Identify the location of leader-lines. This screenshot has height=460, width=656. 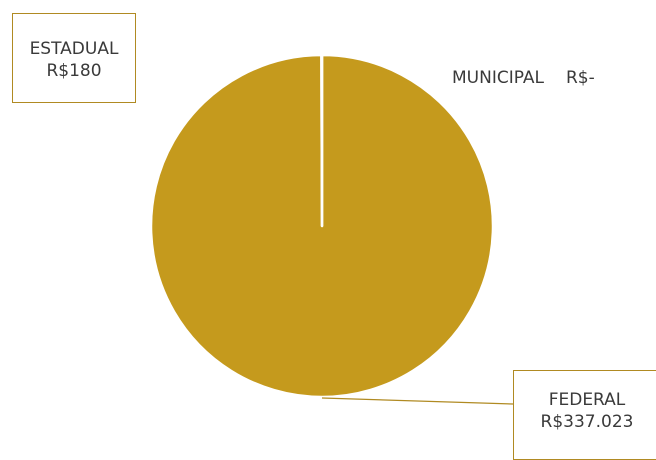
(417, 401).